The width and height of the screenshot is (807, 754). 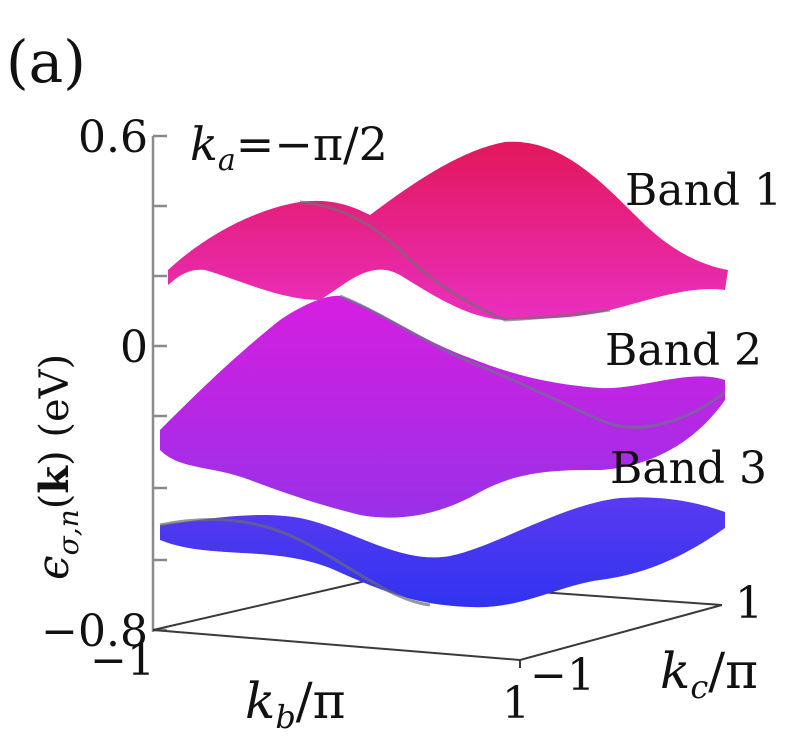 I want to click on x-tick-label: 1, so click(x=516, y=703).